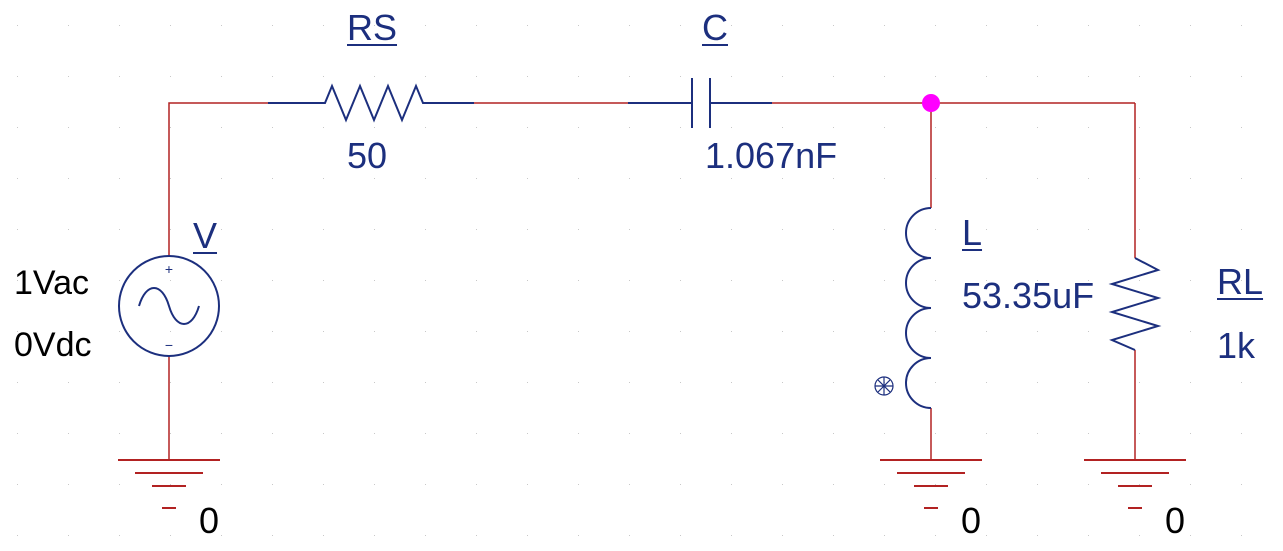 Image resolution: width=1283 pixels, height=551 pixels. I want to click on c-reference-label: C, so click(715, 27).